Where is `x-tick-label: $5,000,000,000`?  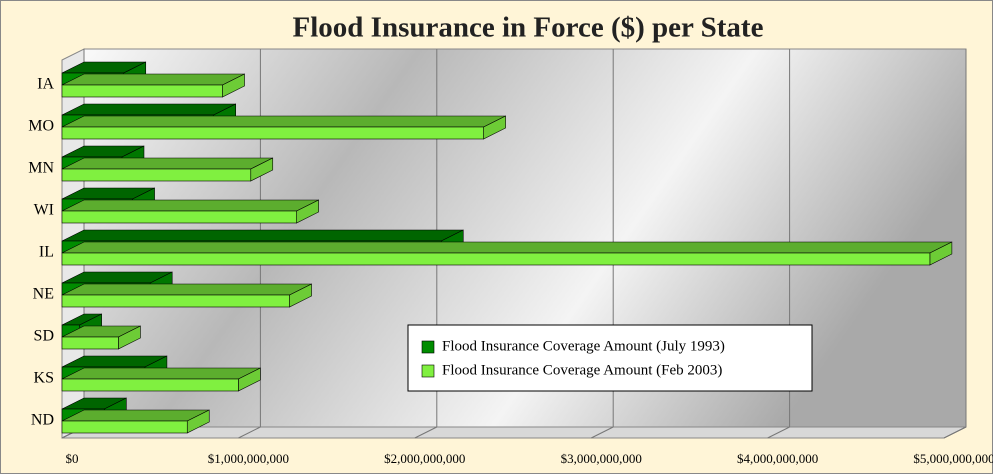
x-tick-label: $5,000,000,000 is located at coordinates (953, 458).